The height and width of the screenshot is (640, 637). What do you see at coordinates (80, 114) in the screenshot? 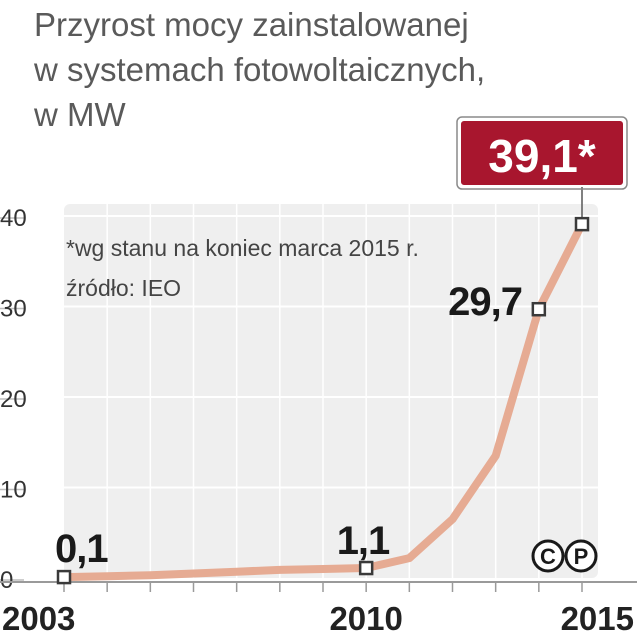
I see `chart-title-line: w MW` at bounding box center [80, 114].